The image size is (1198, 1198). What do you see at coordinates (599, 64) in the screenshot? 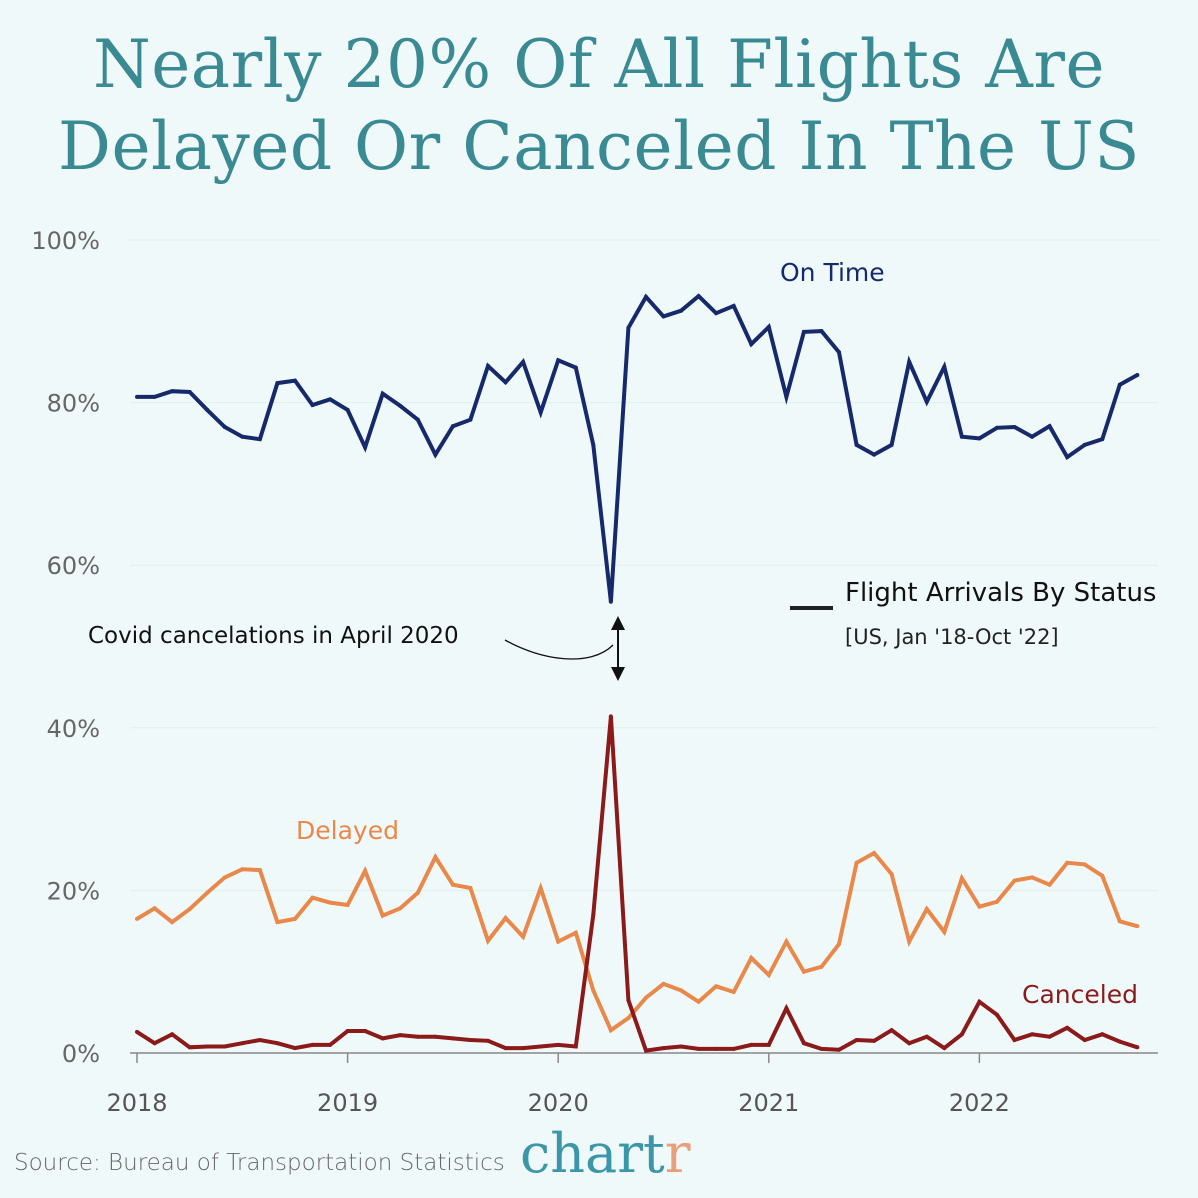
I see `title-line-1: Nearly 20% Of All Flights Are` at bounding box center [599, 64].